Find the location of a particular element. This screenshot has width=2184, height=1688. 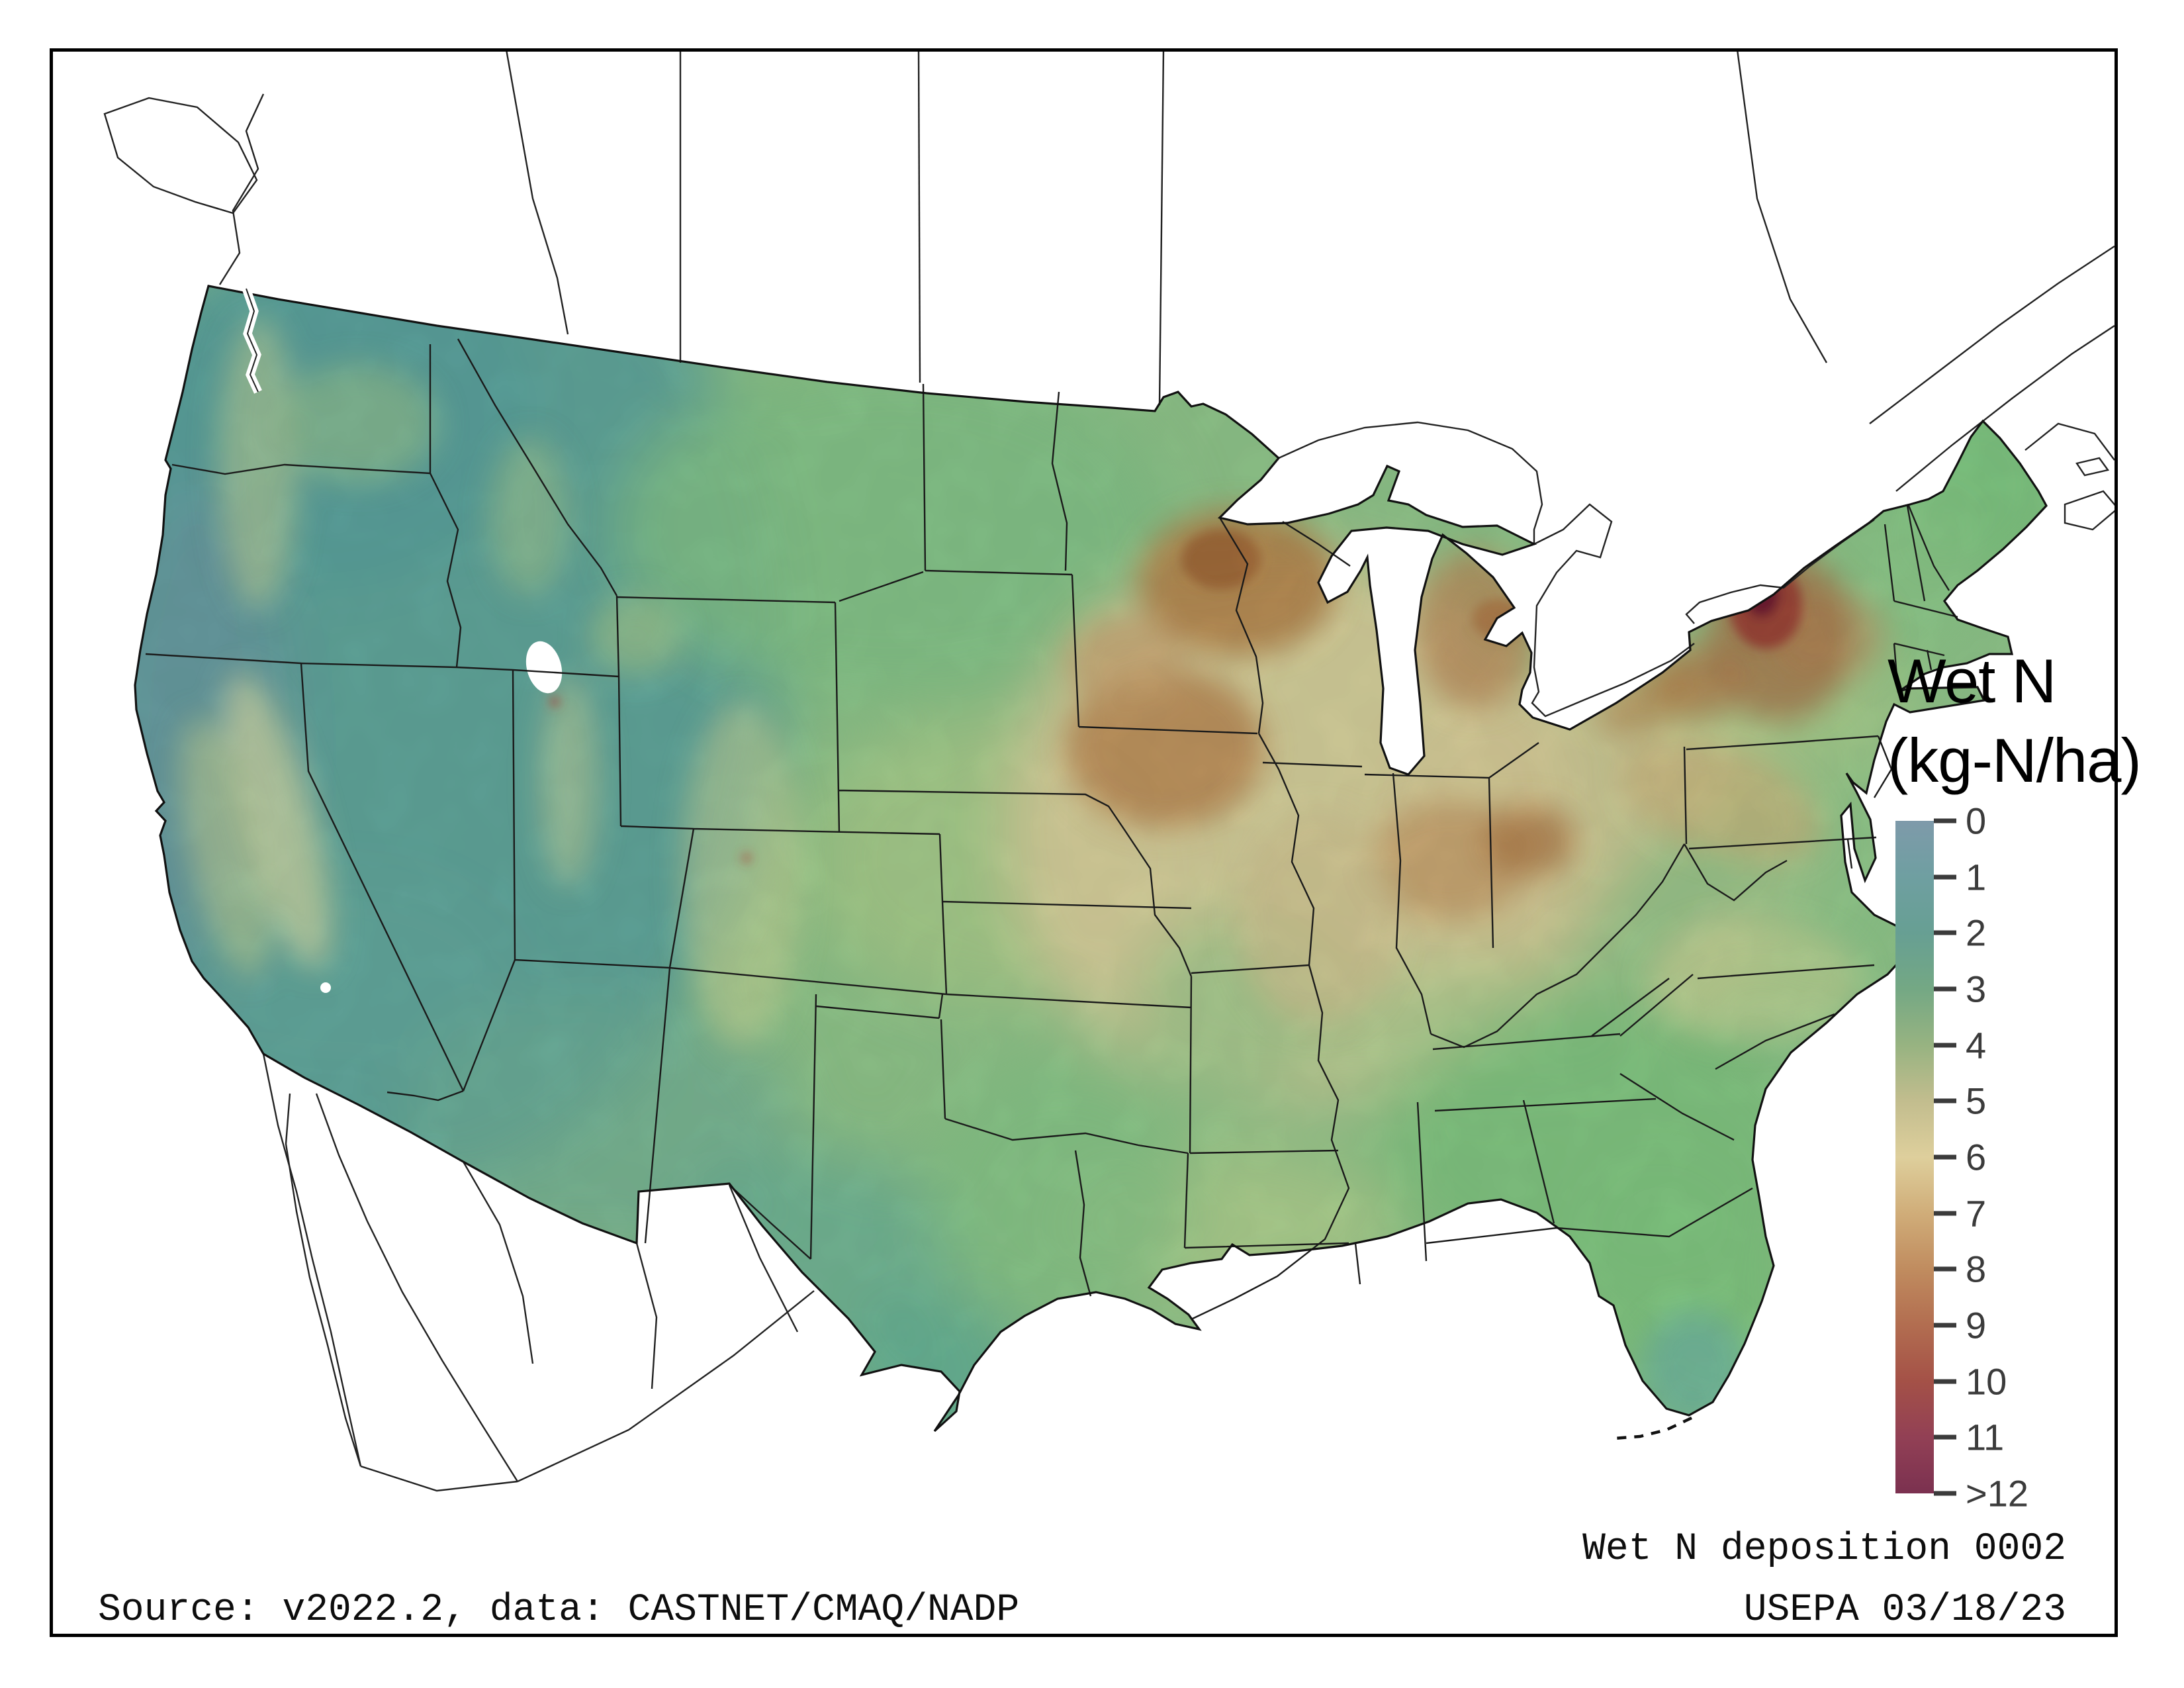

tick-label: 6 is located at coordinates (1977, 1157).